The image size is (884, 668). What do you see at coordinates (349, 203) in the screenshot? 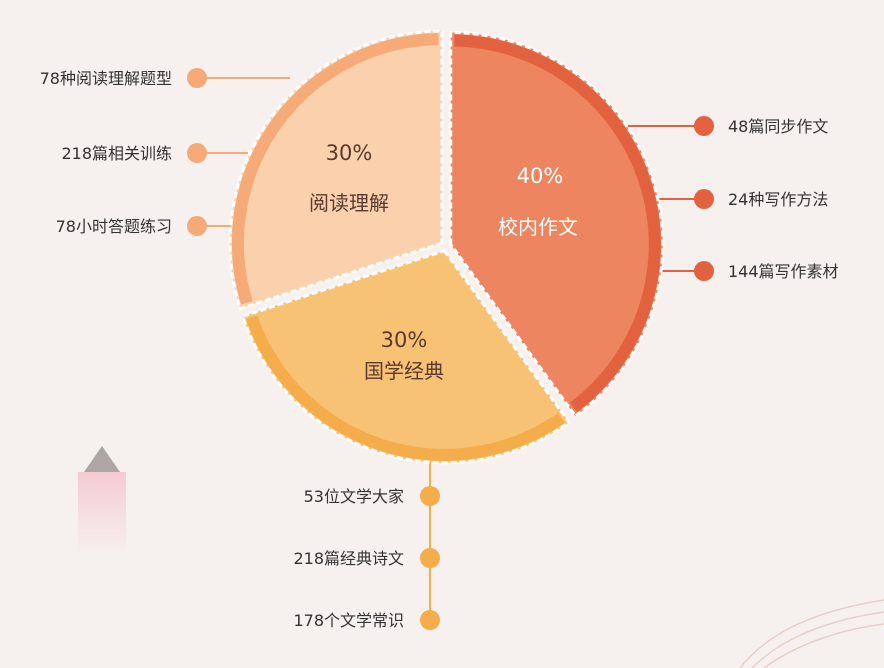
I see `slice-category-label: 阅读理解` at bounding box center [349, 203].